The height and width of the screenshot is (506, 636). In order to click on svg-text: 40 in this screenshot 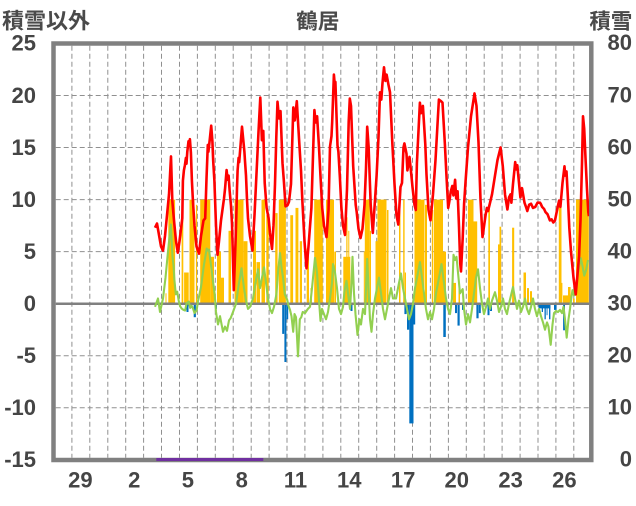, I will do `click(620, 250)`.